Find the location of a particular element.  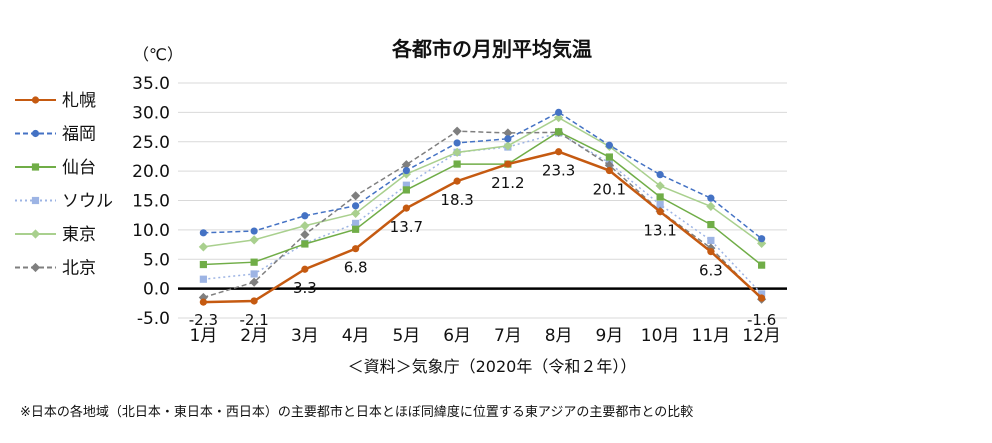

legend-item: 仙台 is located at coordinates (55, 168).